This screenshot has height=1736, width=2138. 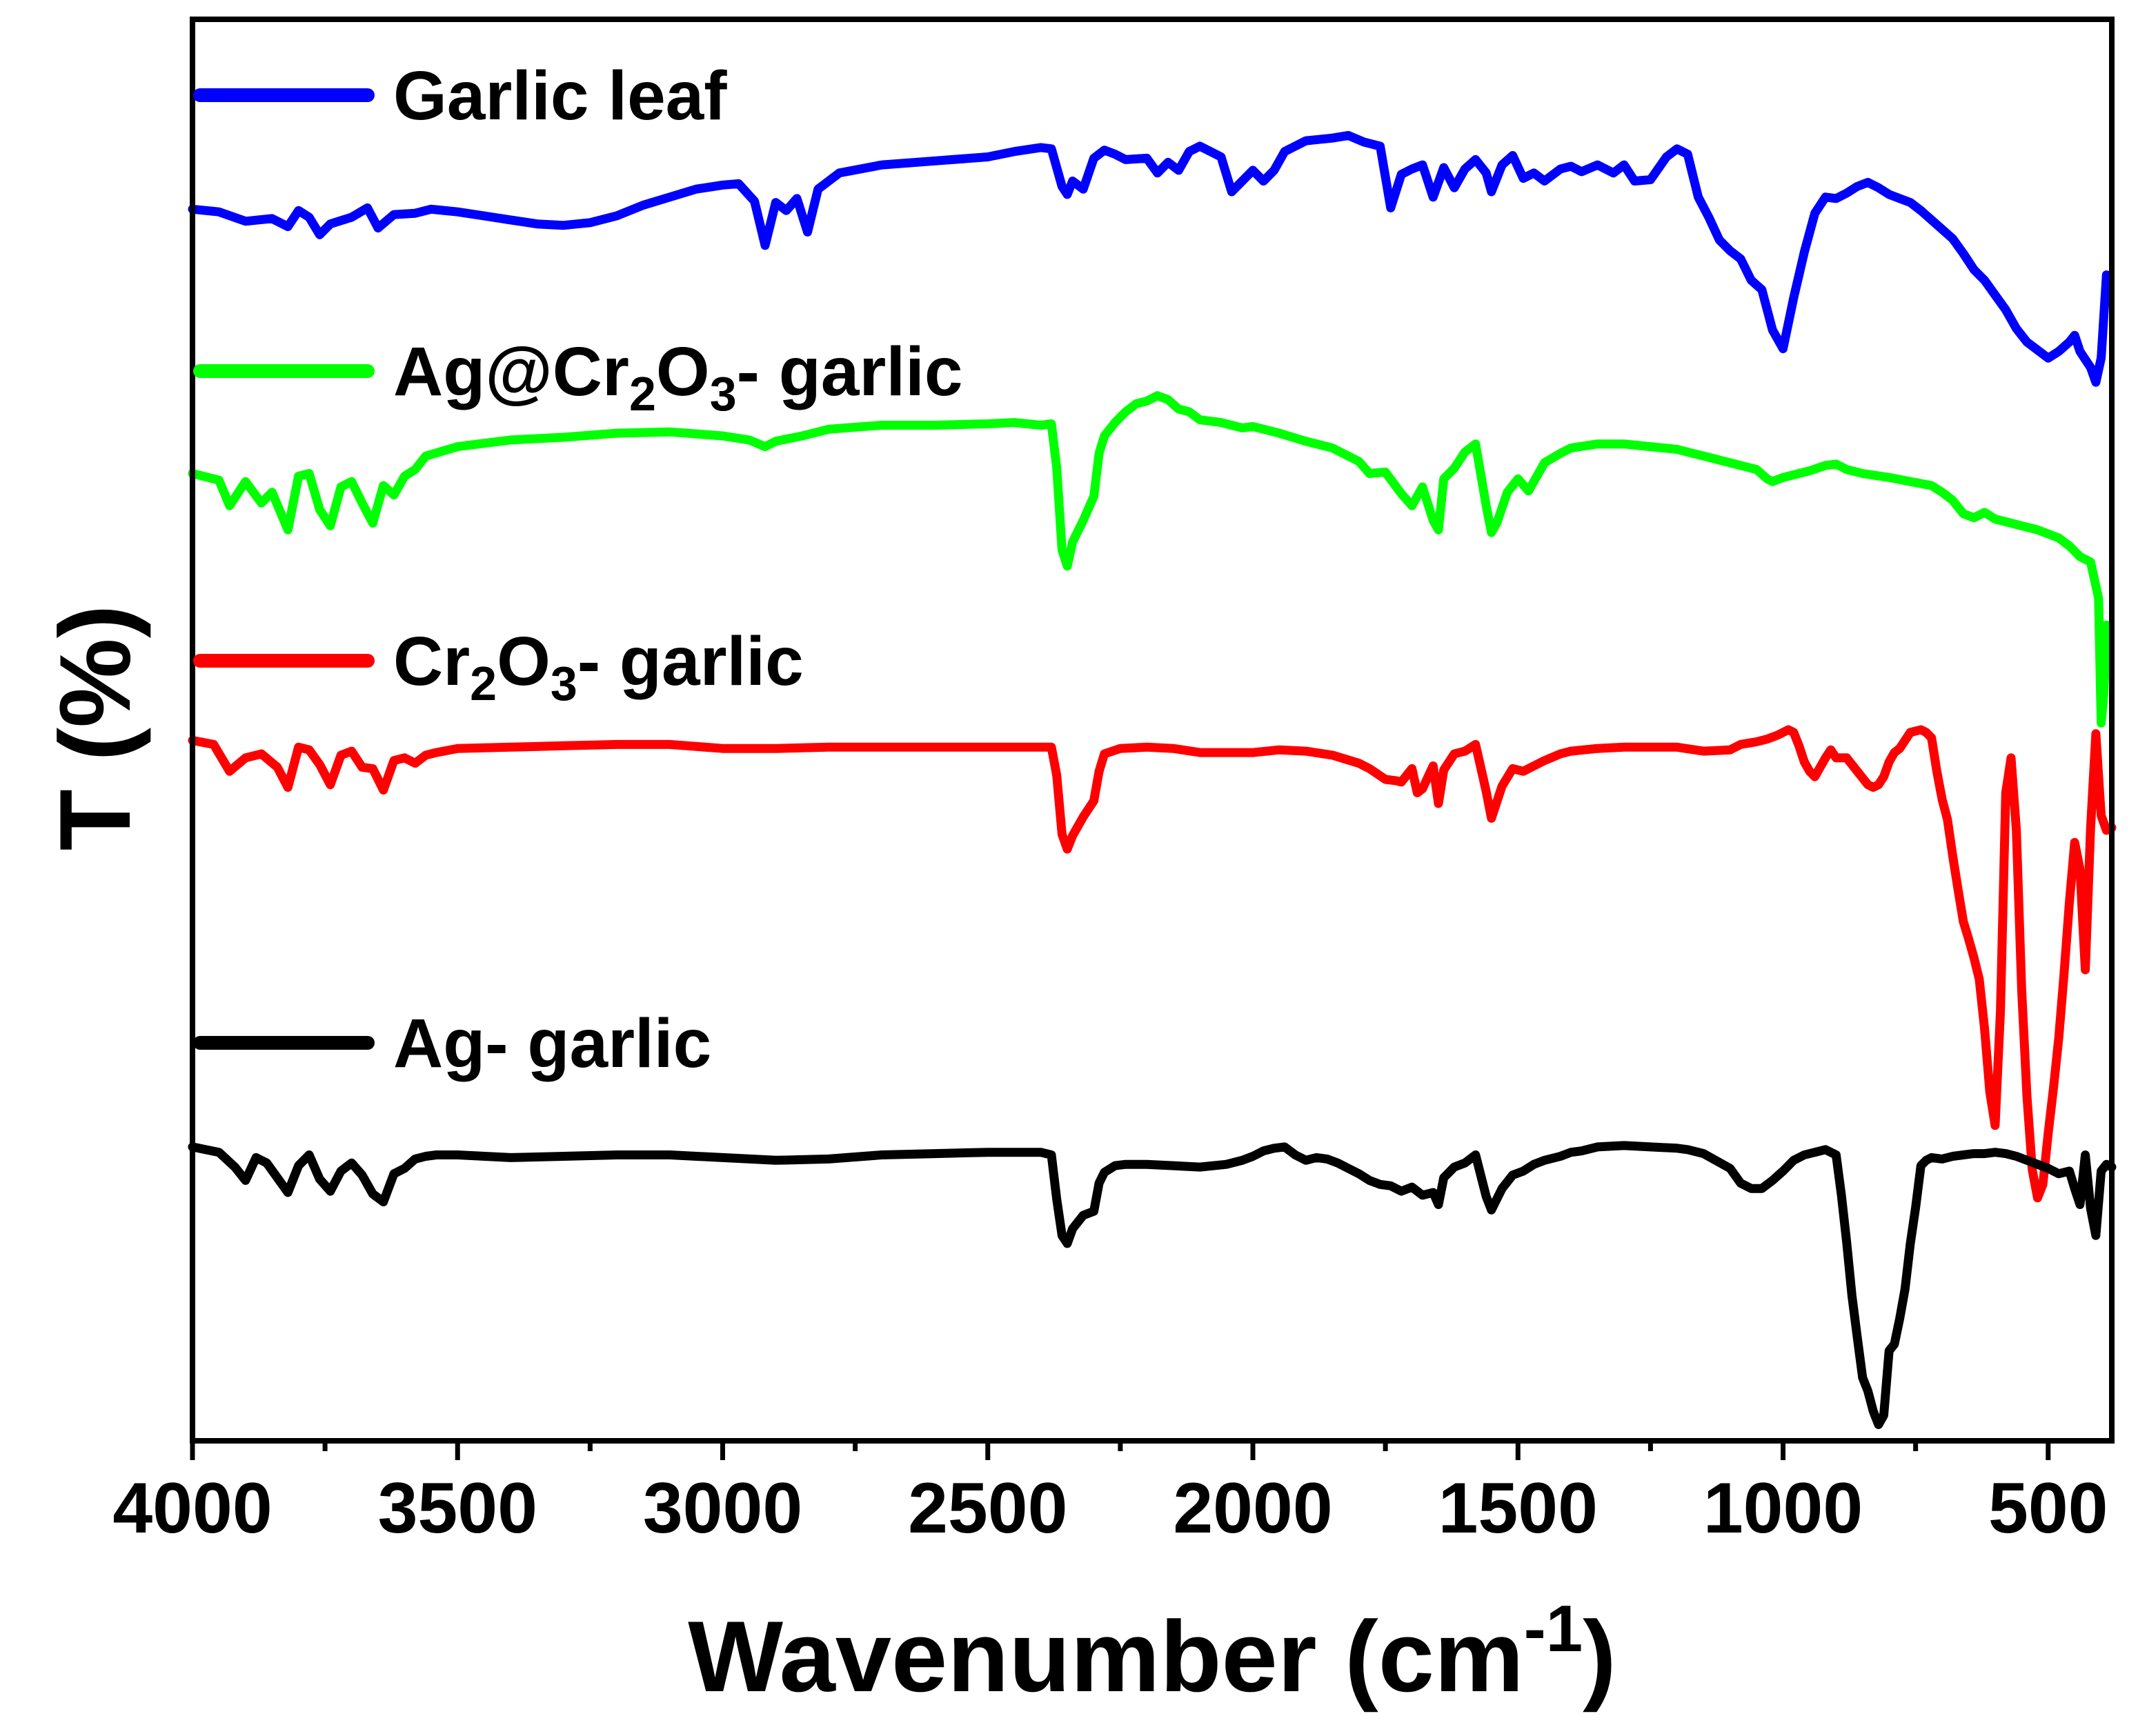 I want to click on x-axis-ticks: 4000 3500 3000 2500 2000 1500 1000 500, so click(x=1110, y=1494).